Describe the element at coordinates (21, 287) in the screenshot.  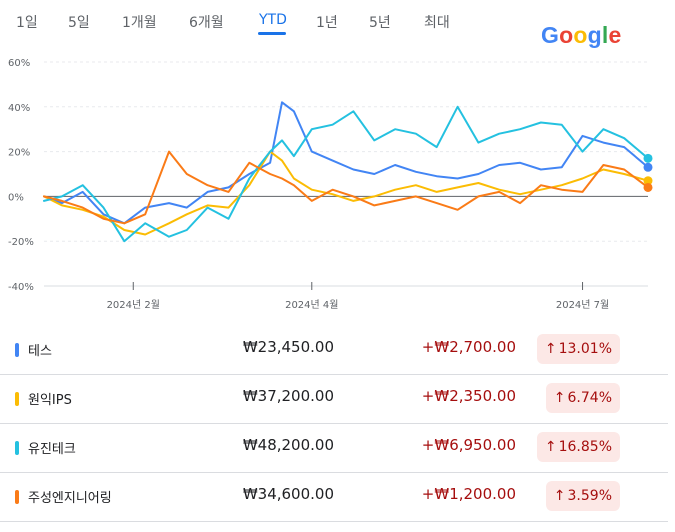
I see `y-tick-label: -40%` at that location.